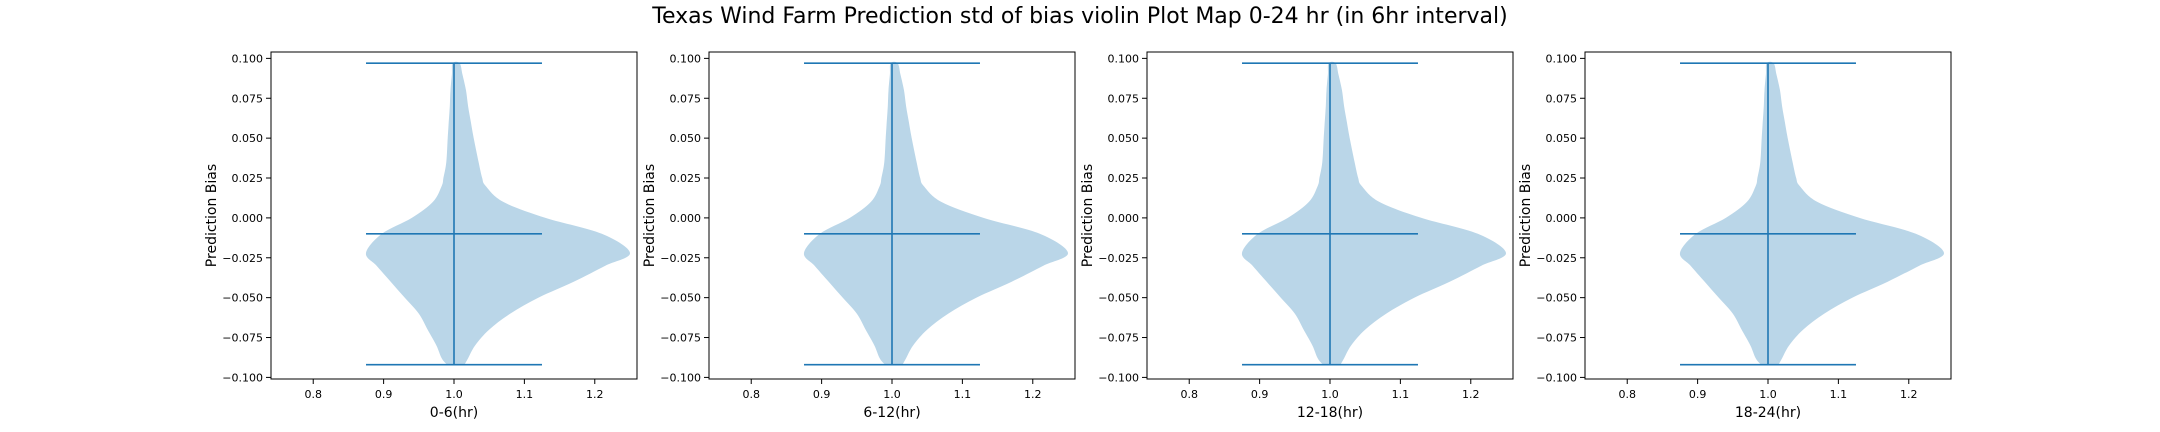  I want to click on panel-3-y-tick-label: 0.050, so click(1124, 138).